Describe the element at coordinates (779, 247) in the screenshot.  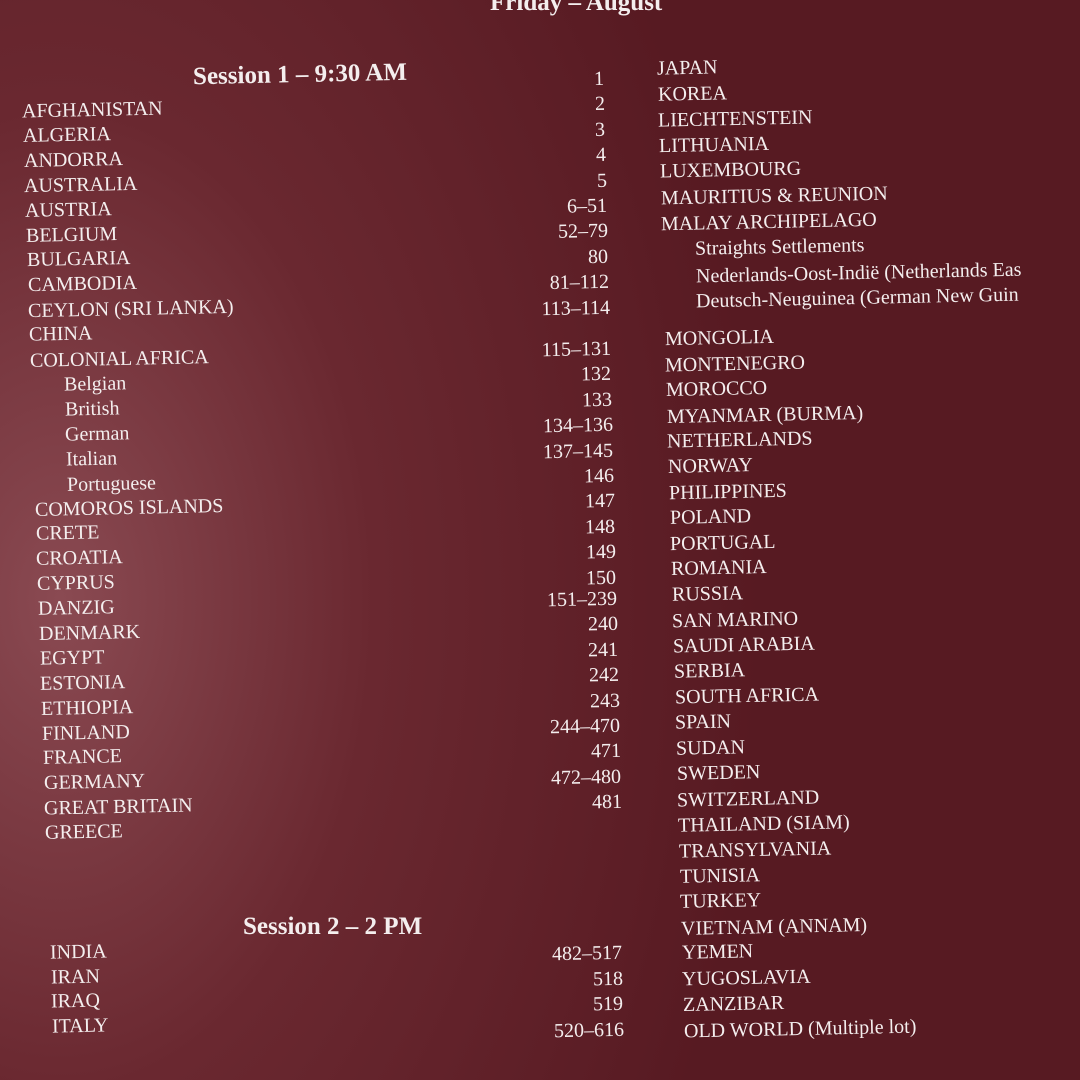
I see `sub-country: Straights Settlements` at that location.